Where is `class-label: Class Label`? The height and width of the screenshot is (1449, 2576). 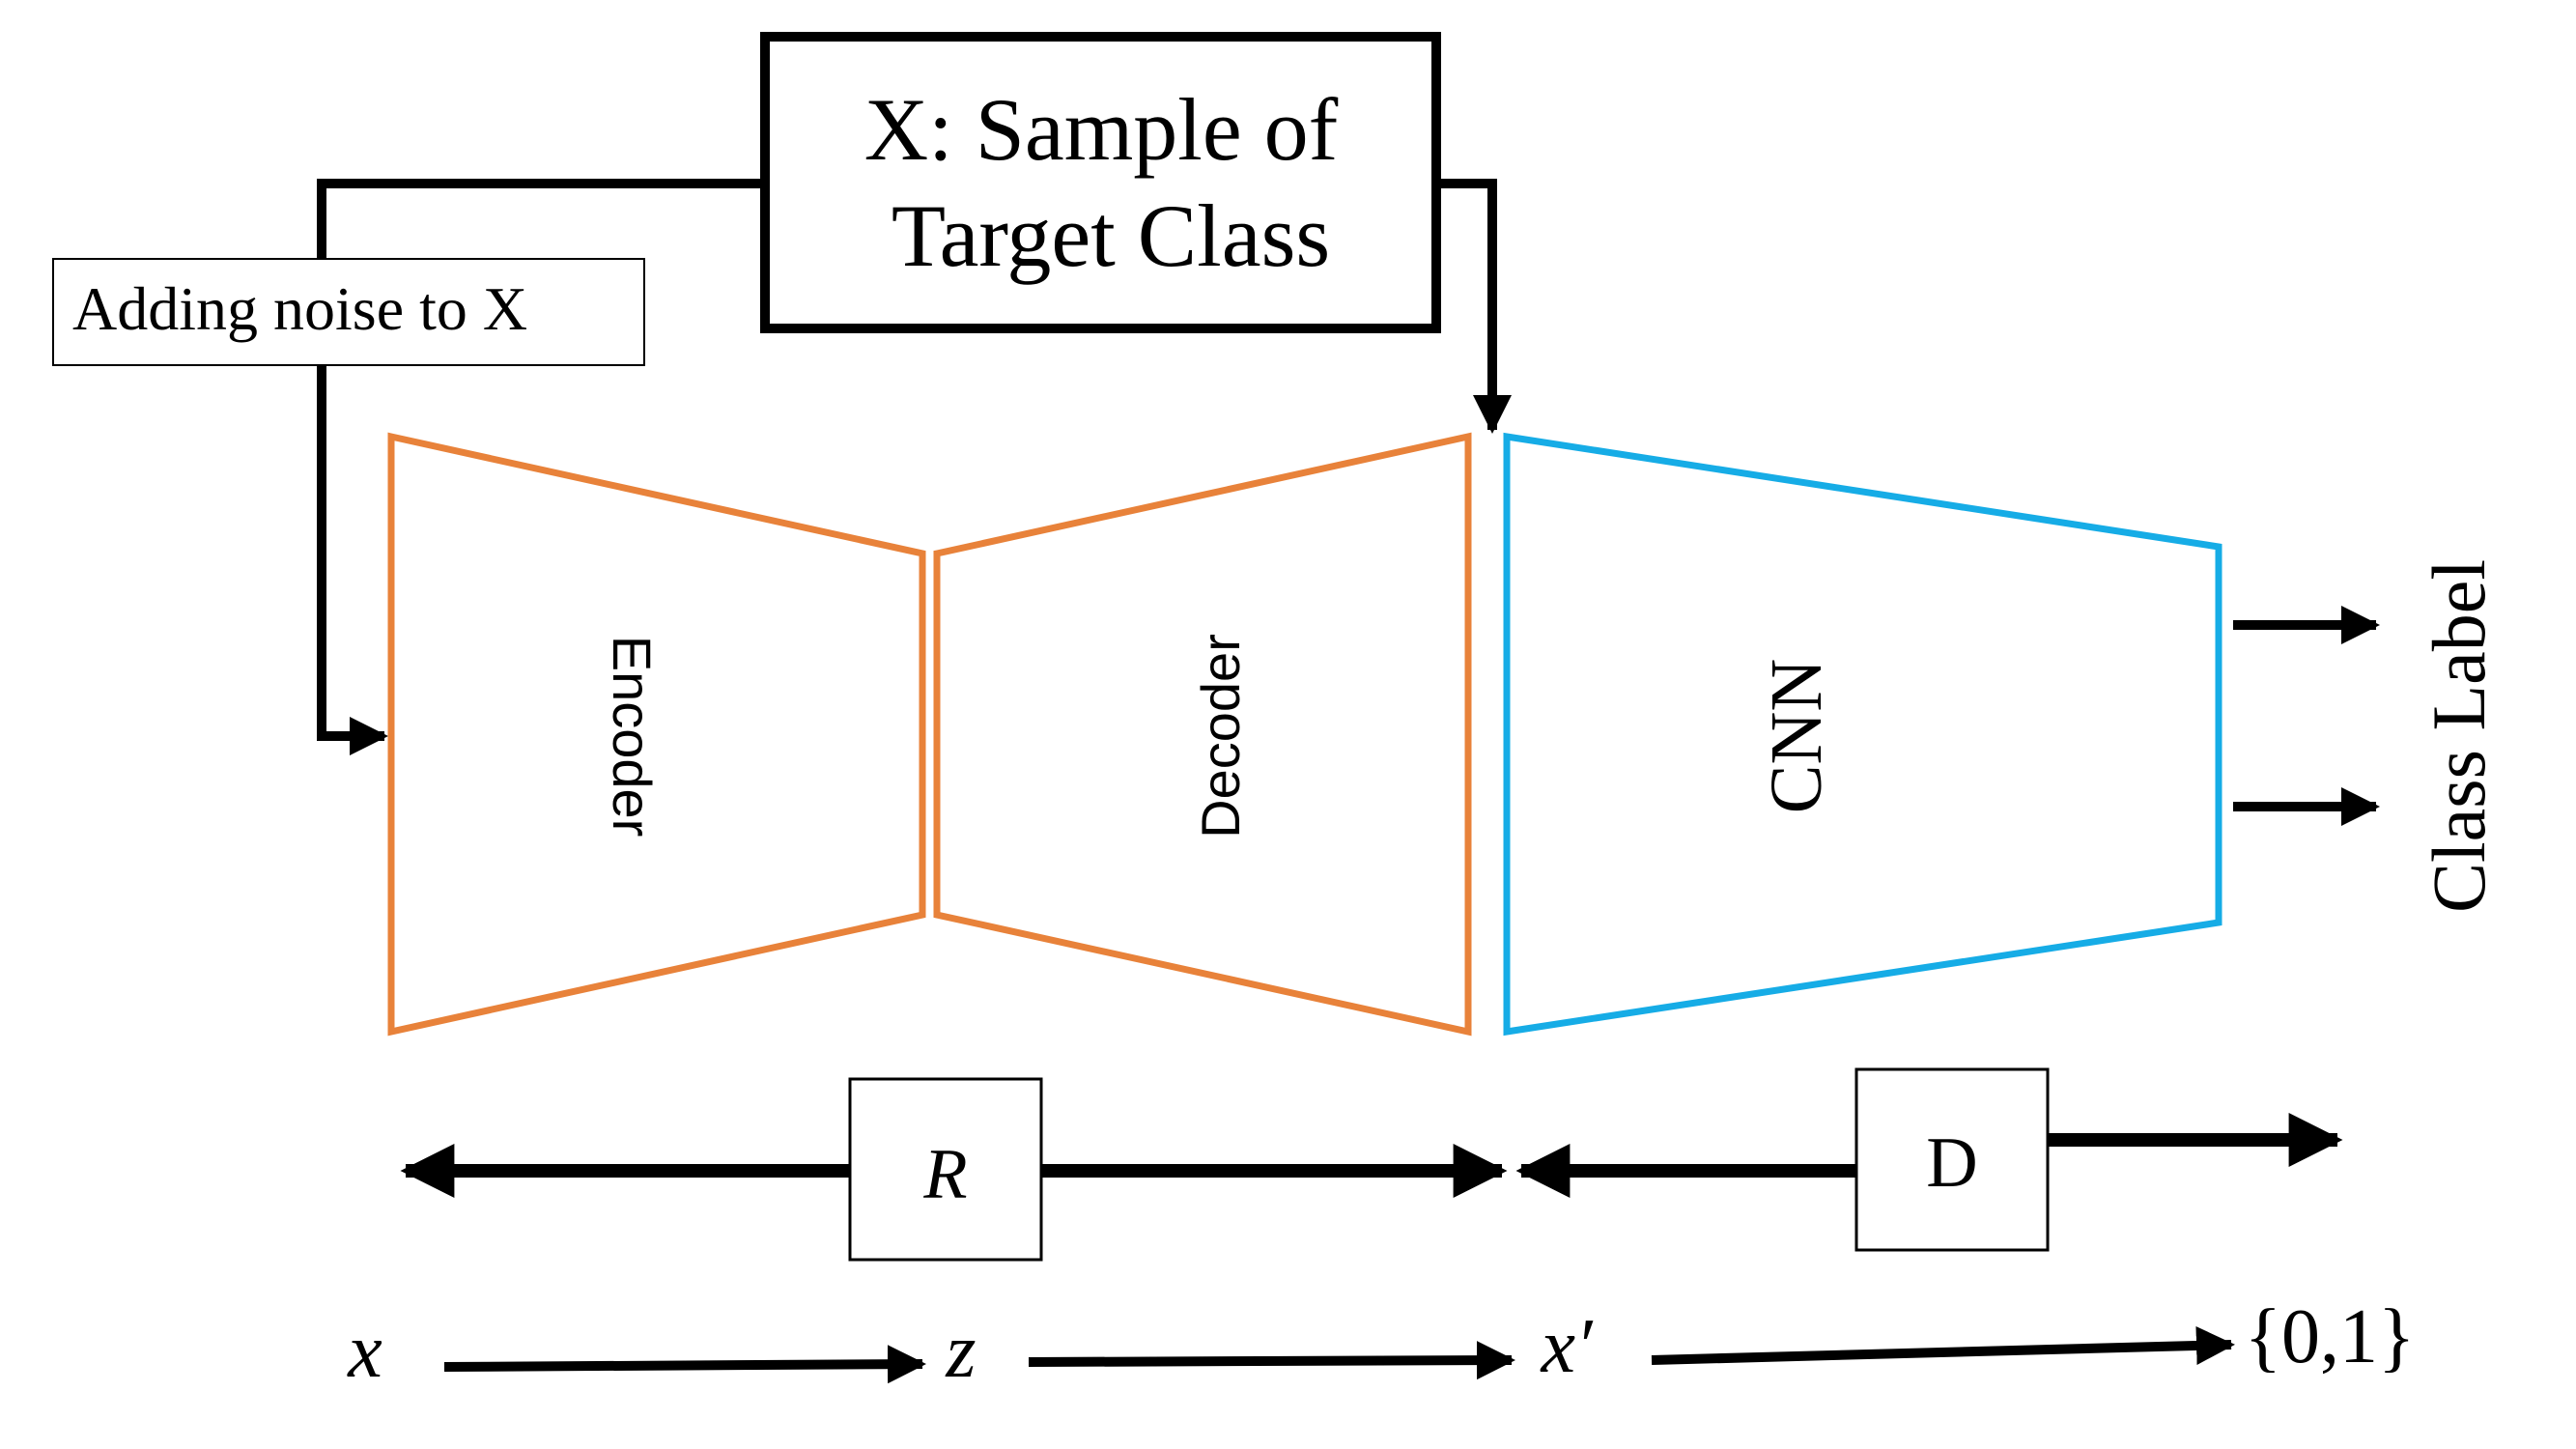 class-label: Class Label is located at coordinates (2459, 736).